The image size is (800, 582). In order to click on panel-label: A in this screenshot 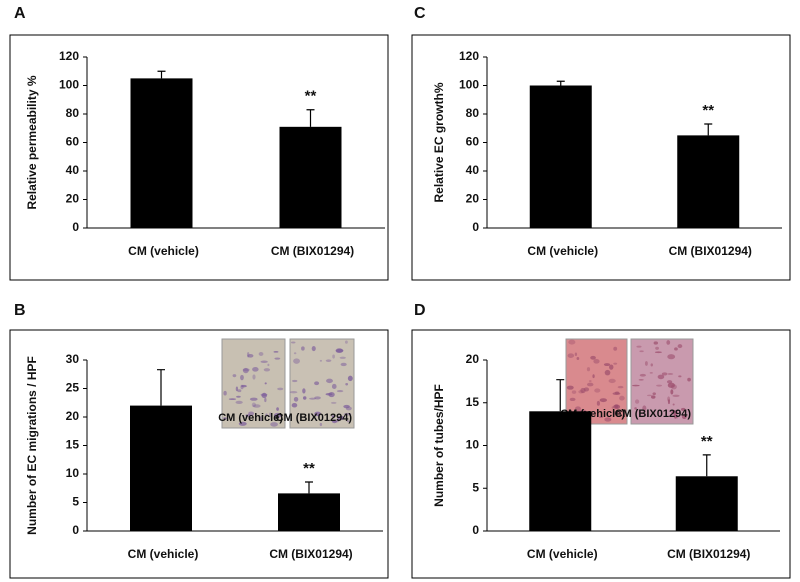, I will do `click(20, 13)`.